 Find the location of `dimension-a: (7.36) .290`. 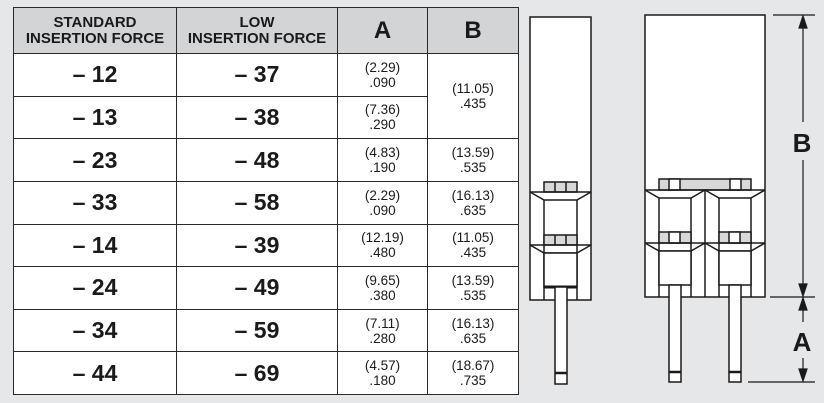

dimension-a: (7.36) .290 is located at coordinates (382, 117).